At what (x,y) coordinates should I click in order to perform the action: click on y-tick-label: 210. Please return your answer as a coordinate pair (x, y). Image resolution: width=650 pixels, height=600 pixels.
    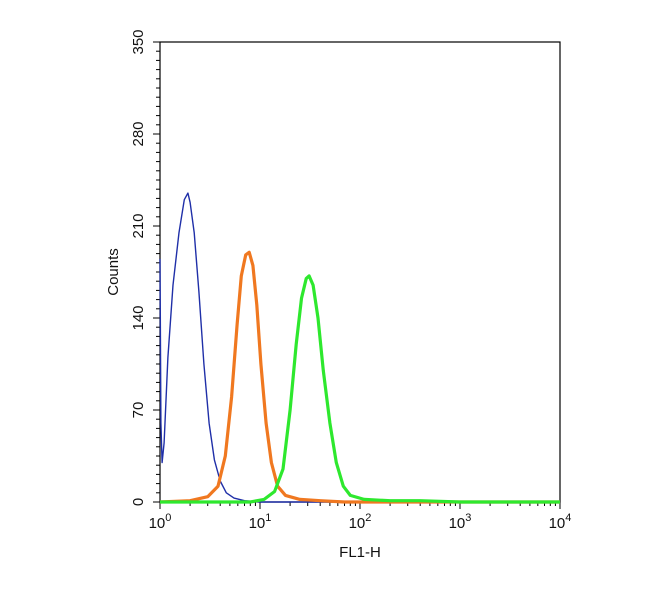
    Looking at the image, I should click on (138, 225).